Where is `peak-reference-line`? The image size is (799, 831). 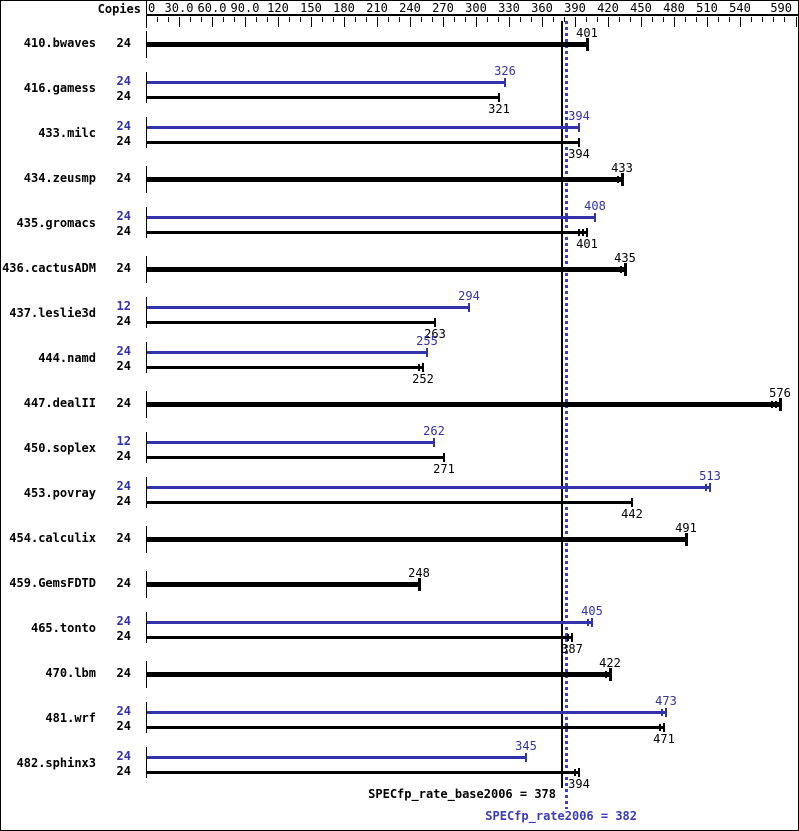 peak-reference-line is located at coordinates (566, 415).